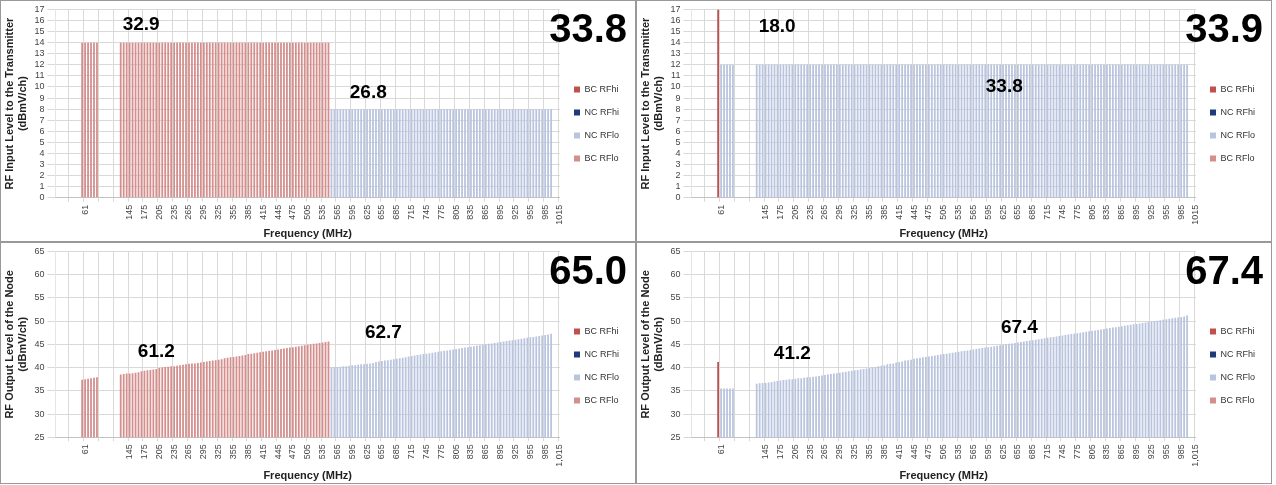  I want to click on y-tick-label: 13, so click(675, 53).